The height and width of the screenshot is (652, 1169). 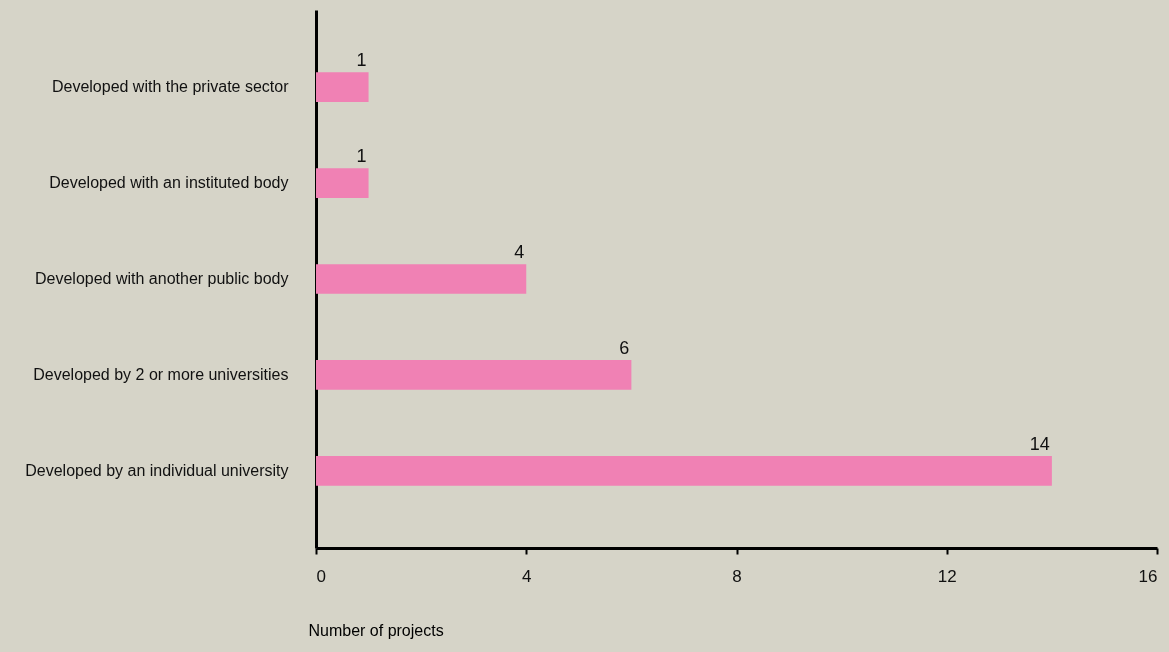 What do you see at coordinates (162, 278) in the screenshot?
I see `y-tick-label: Developed with another public body` at bounding box center [162, 278].